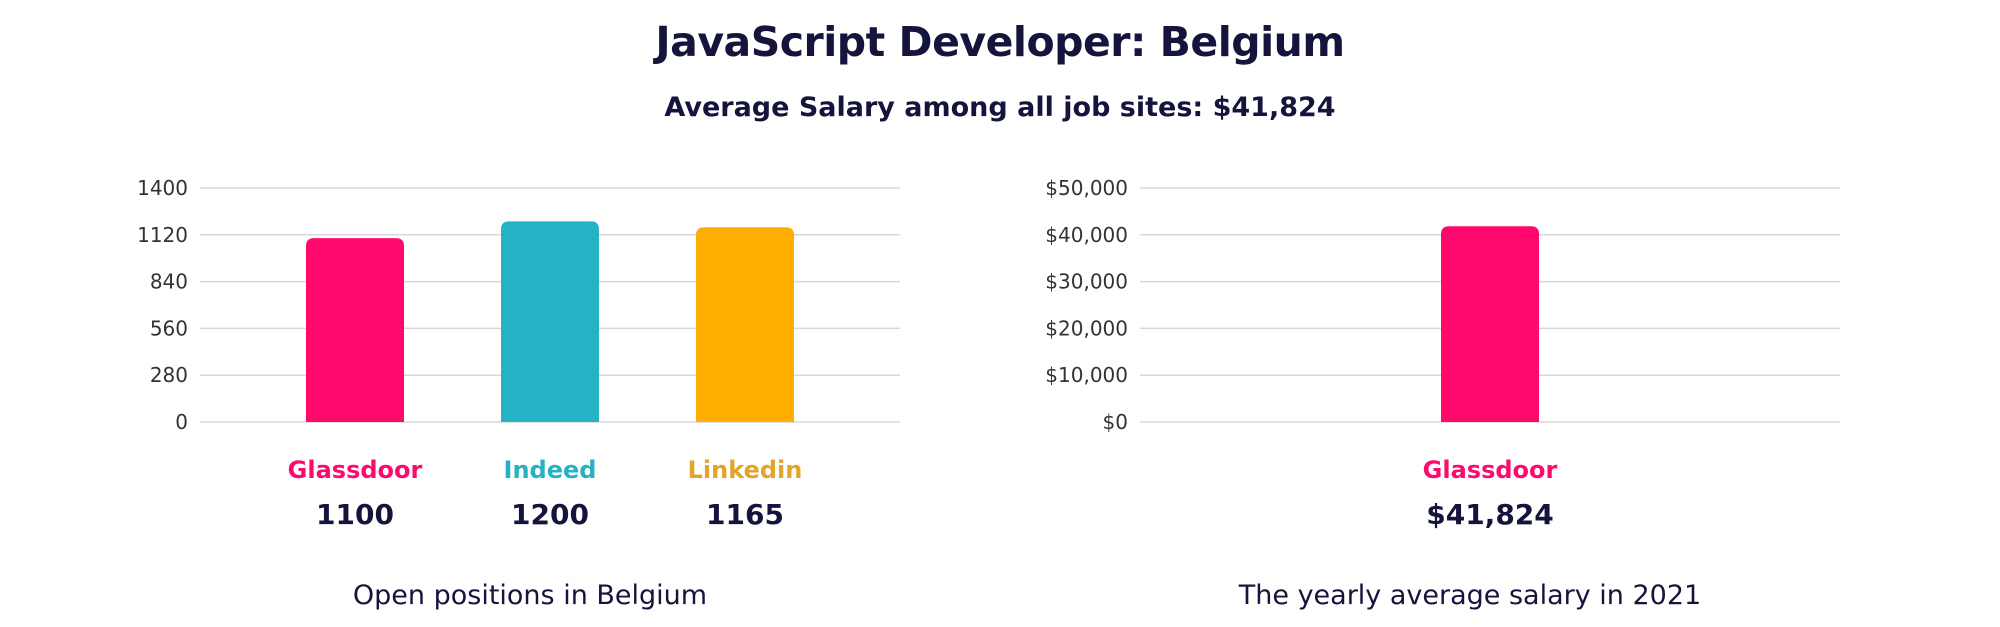 This screenshot has width=2000, height=627. I want to click on positions-y-tick-label: 560, so click(169, 328).